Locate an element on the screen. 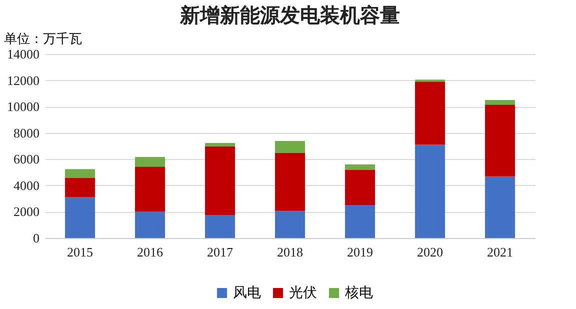  chart-title: 新增新能源发电装机容量 is located at coordinates (289, 15).